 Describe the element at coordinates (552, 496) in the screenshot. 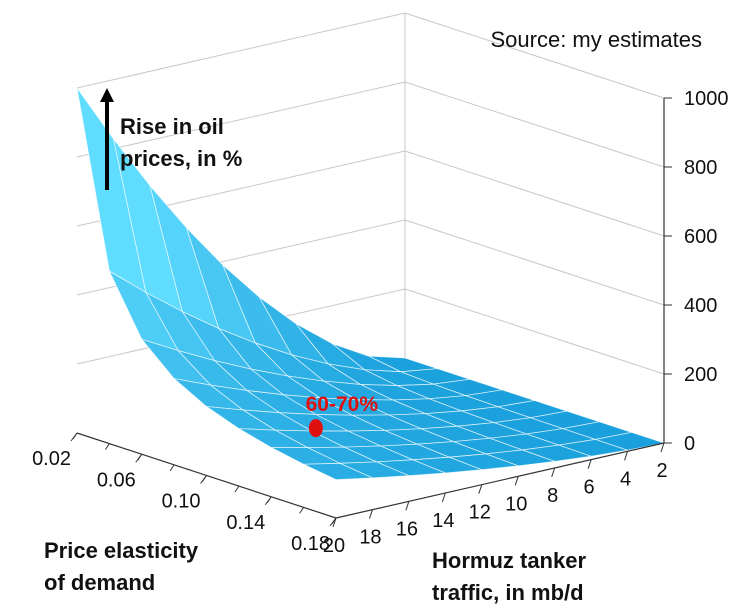

I see `y-tick-label: 8` at that location.